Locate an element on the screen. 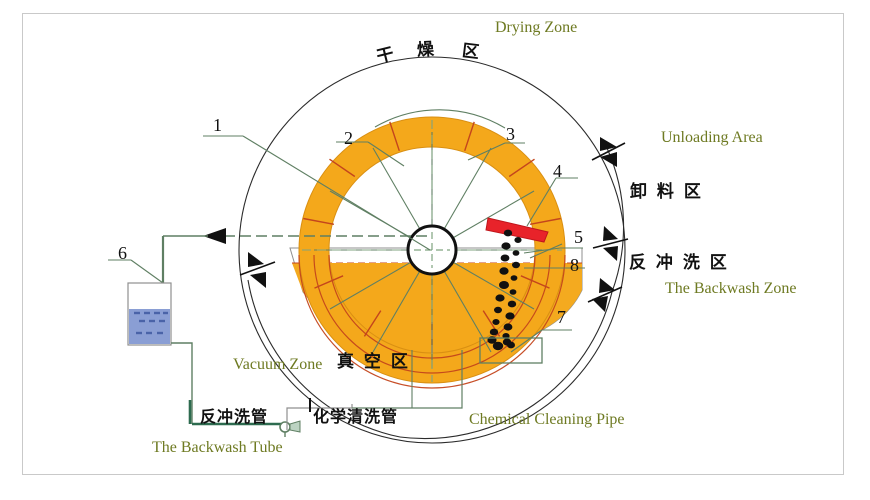 This screenshot has height=500, width=870. filtrate-outlet-line is located at coordinates (317, 236).